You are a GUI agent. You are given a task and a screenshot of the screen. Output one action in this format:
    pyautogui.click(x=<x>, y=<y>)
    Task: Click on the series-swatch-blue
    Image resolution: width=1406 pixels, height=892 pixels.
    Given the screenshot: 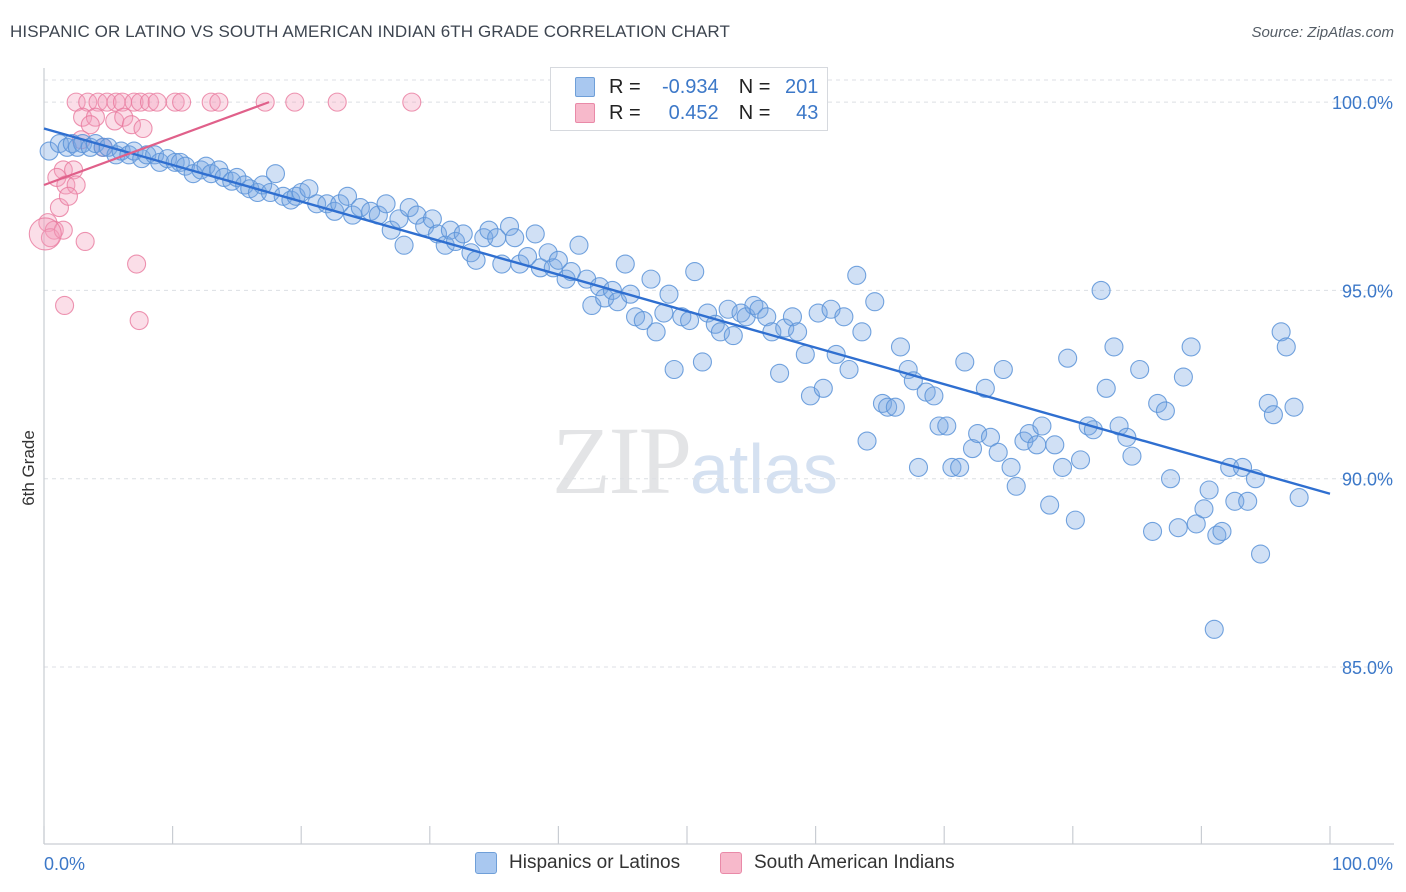 What is the action you would take?
    pyautogui.click(x=486, y=863)
    